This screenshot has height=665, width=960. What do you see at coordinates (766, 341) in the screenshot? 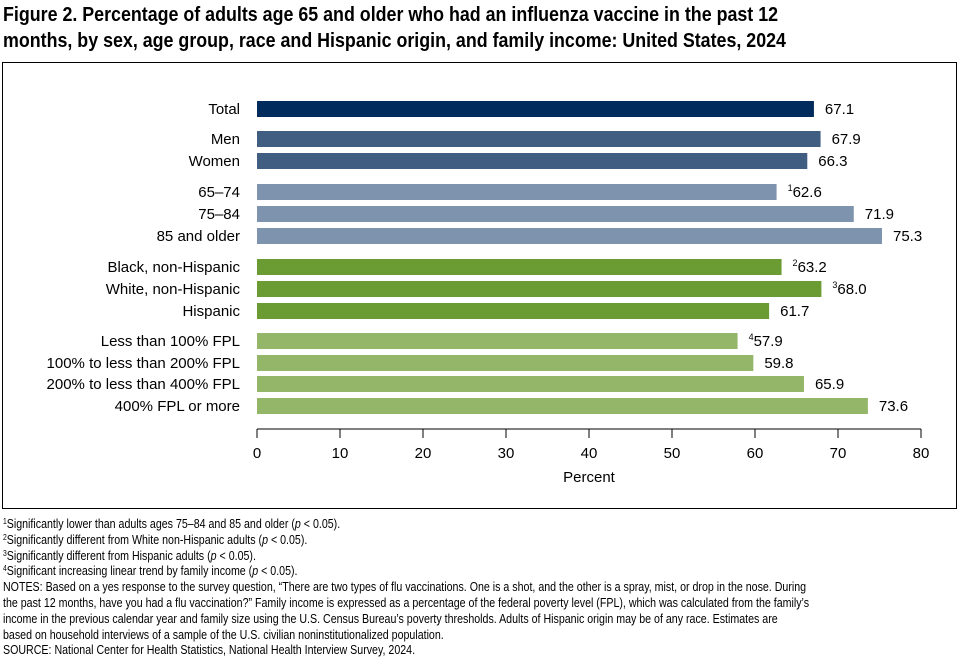
I see `value-label: 457.9` at bounding box center [766, 341].